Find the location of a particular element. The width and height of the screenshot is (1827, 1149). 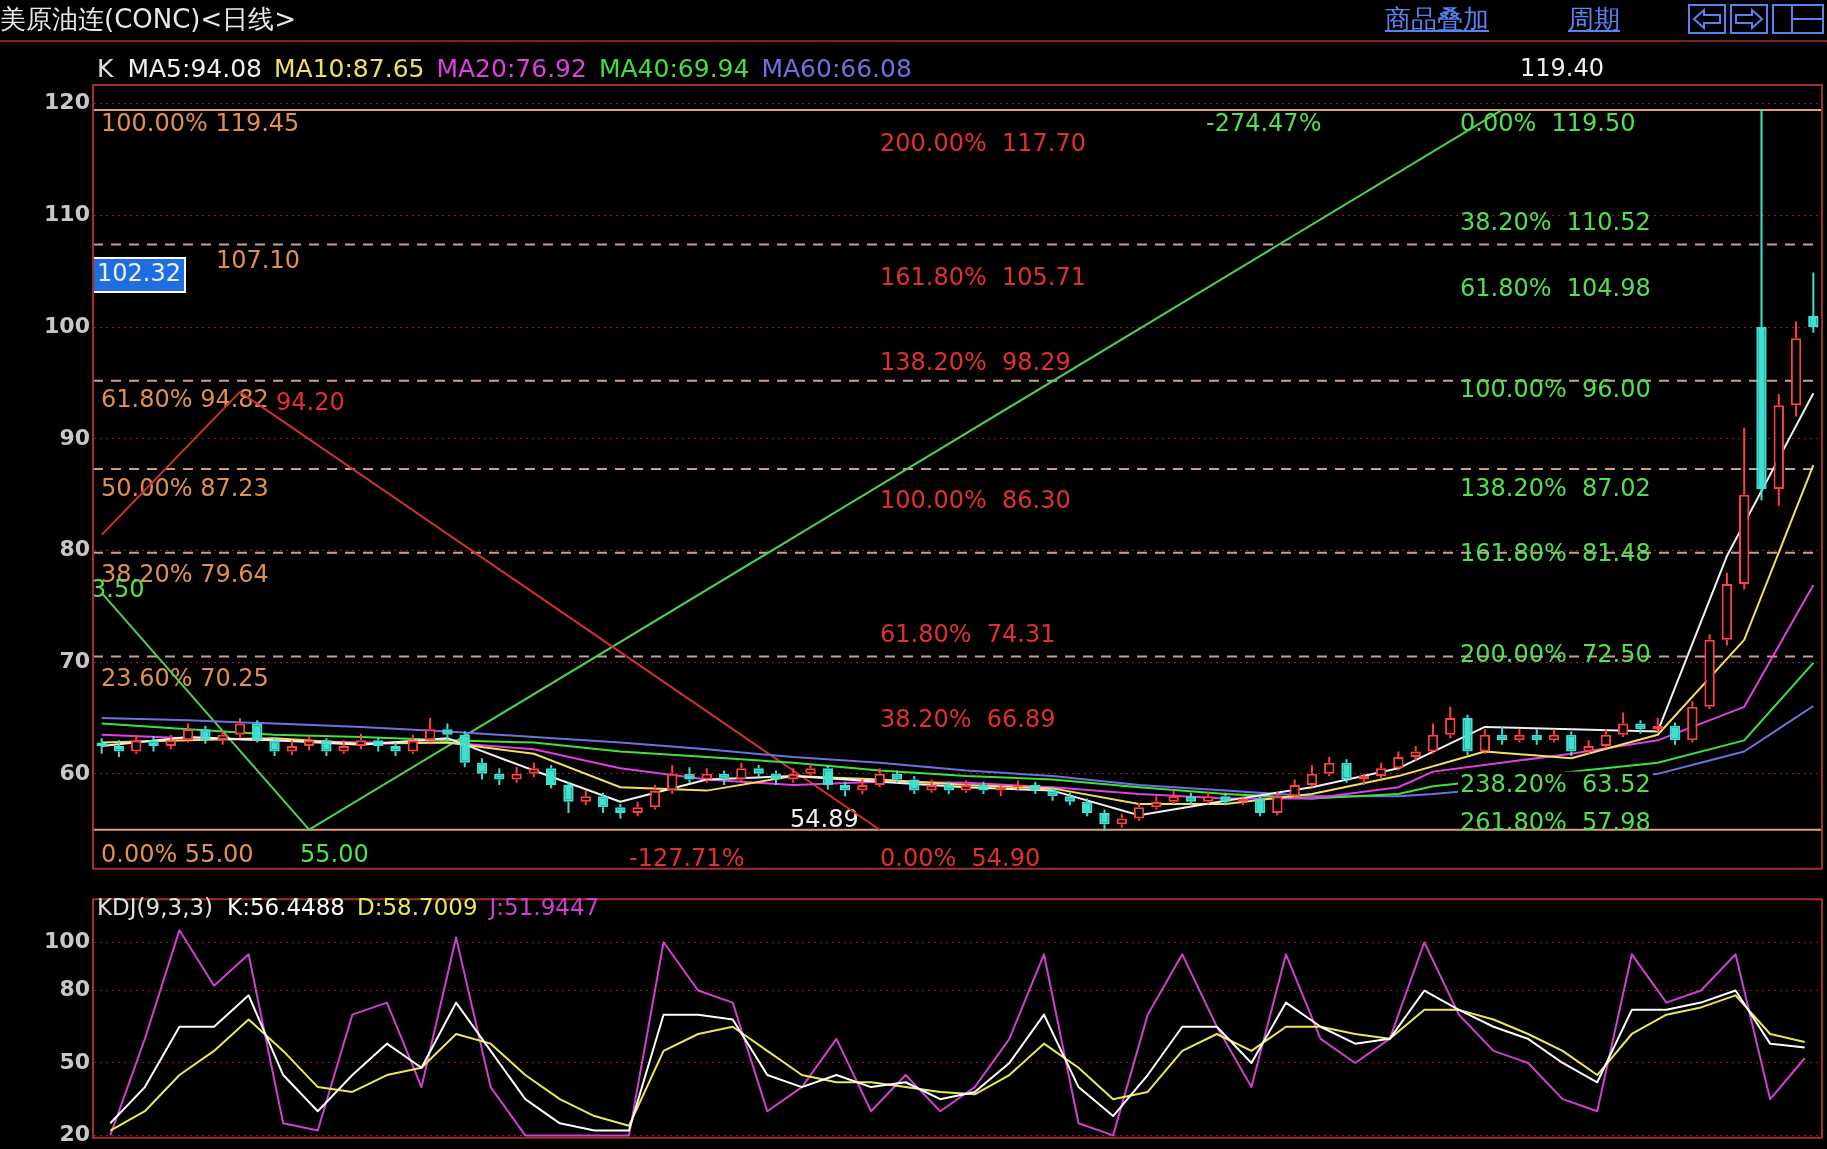

chart-subtitle: K is located at coordinates (105, 68).